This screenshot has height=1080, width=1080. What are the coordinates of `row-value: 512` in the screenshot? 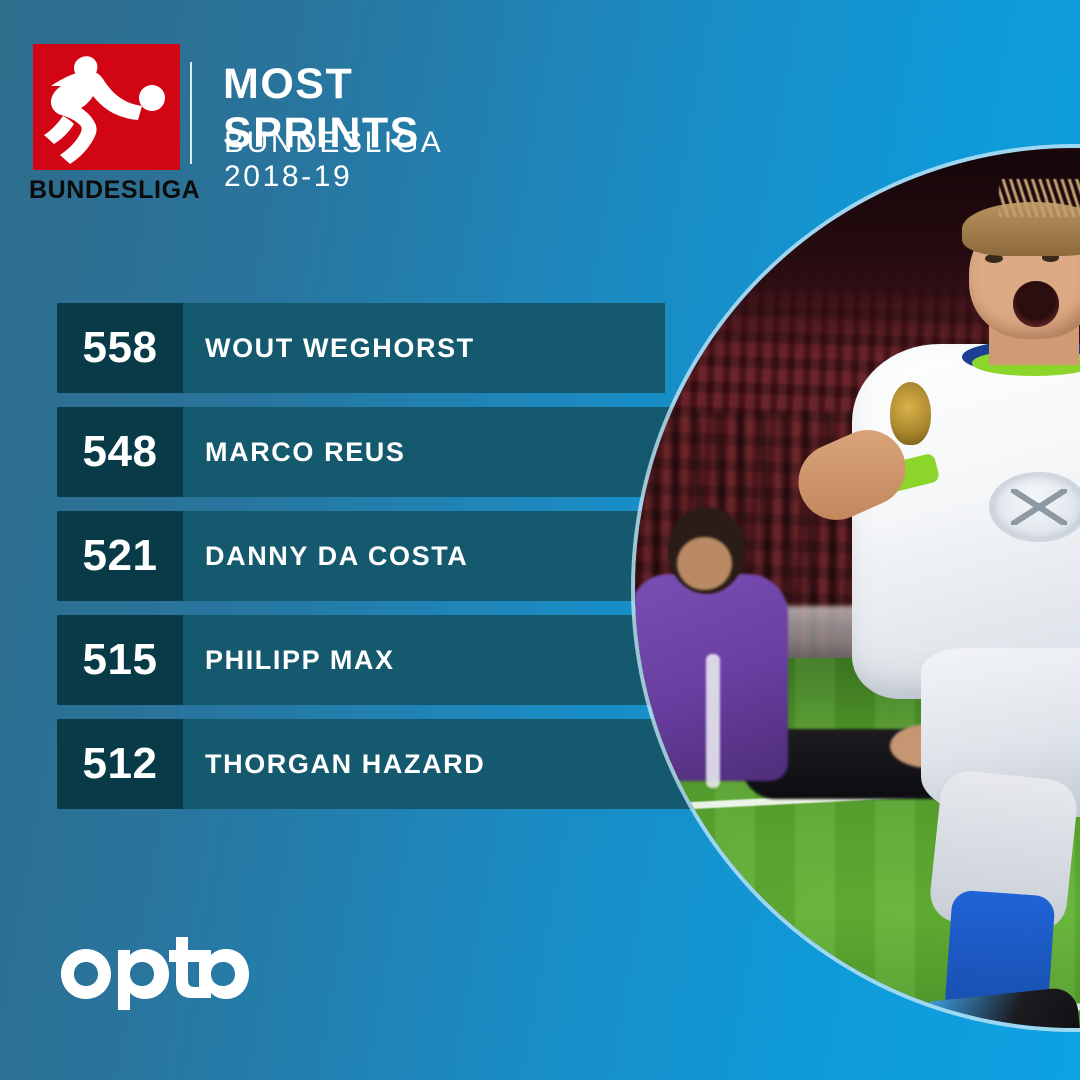 It's located at (120, 763).